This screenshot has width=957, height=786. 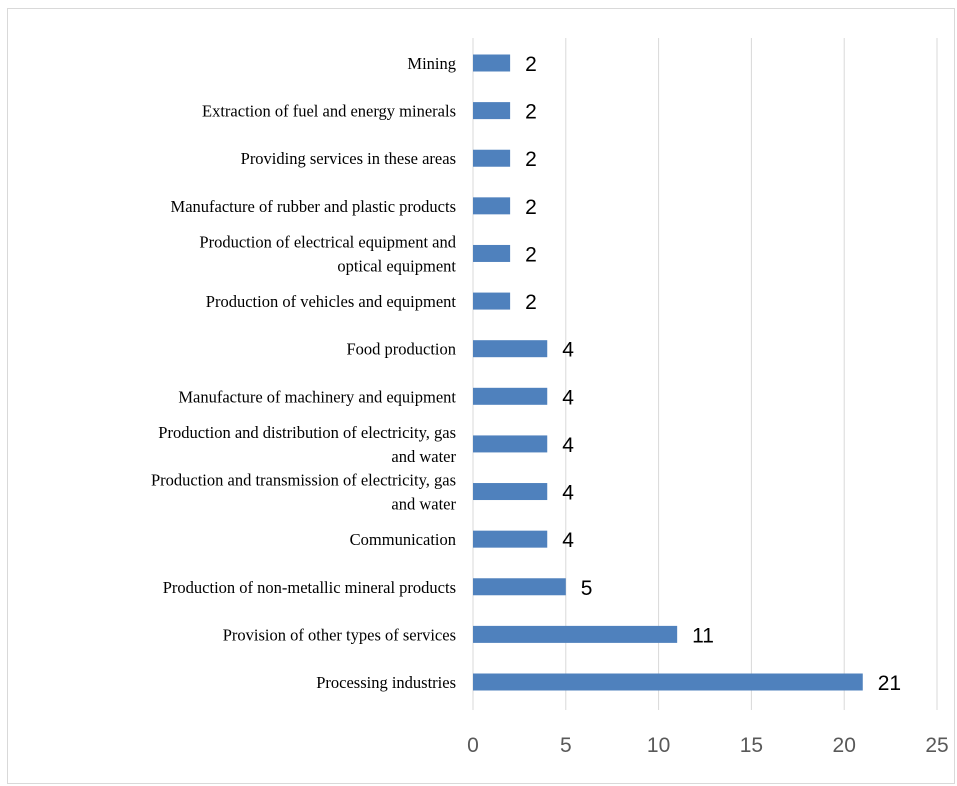 What do you see at coordinates (566, 745) in the screenshot?
I see `x-tick-label: 5` at bounding box center [566, 745].